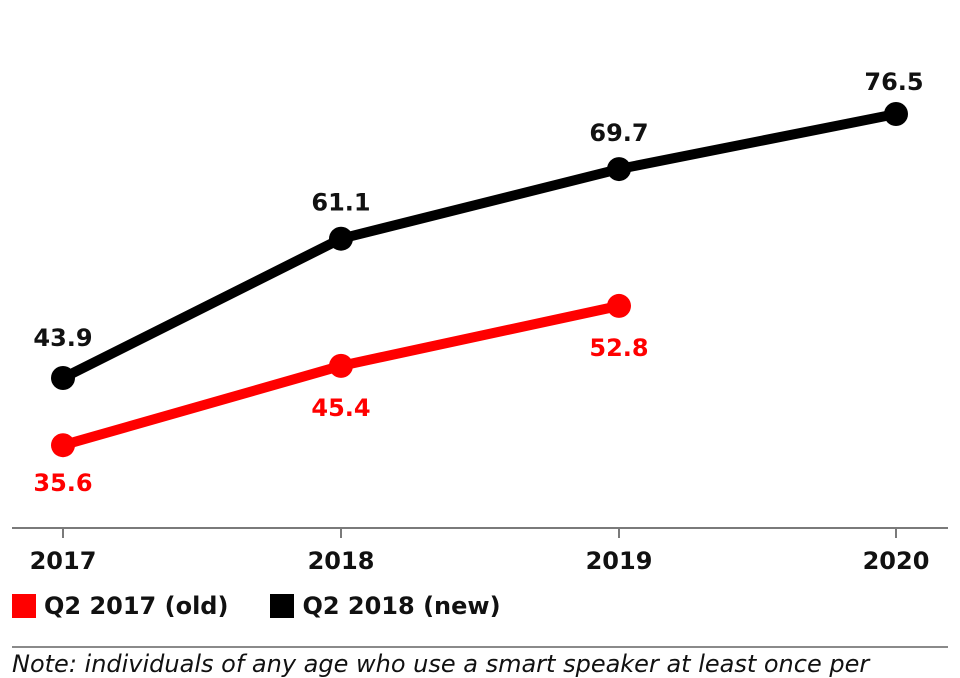  Describe the element at coordinates (24, 606) in the screenshot. I see `legend-swatch-old` at that location.